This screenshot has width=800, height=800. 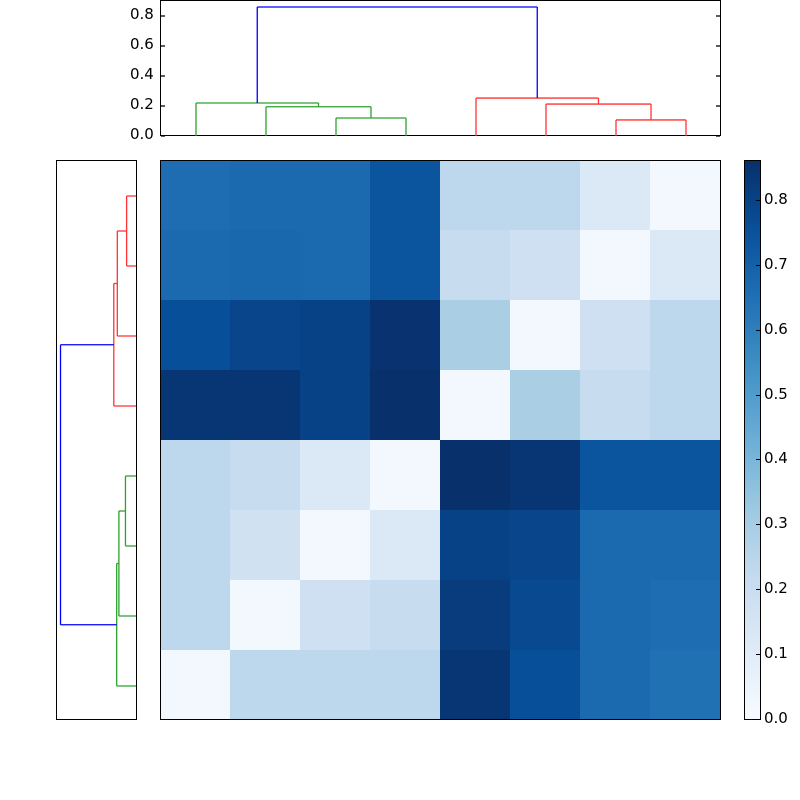 I want to click on left-dendrogram-axes, so click(x=96, y=440).